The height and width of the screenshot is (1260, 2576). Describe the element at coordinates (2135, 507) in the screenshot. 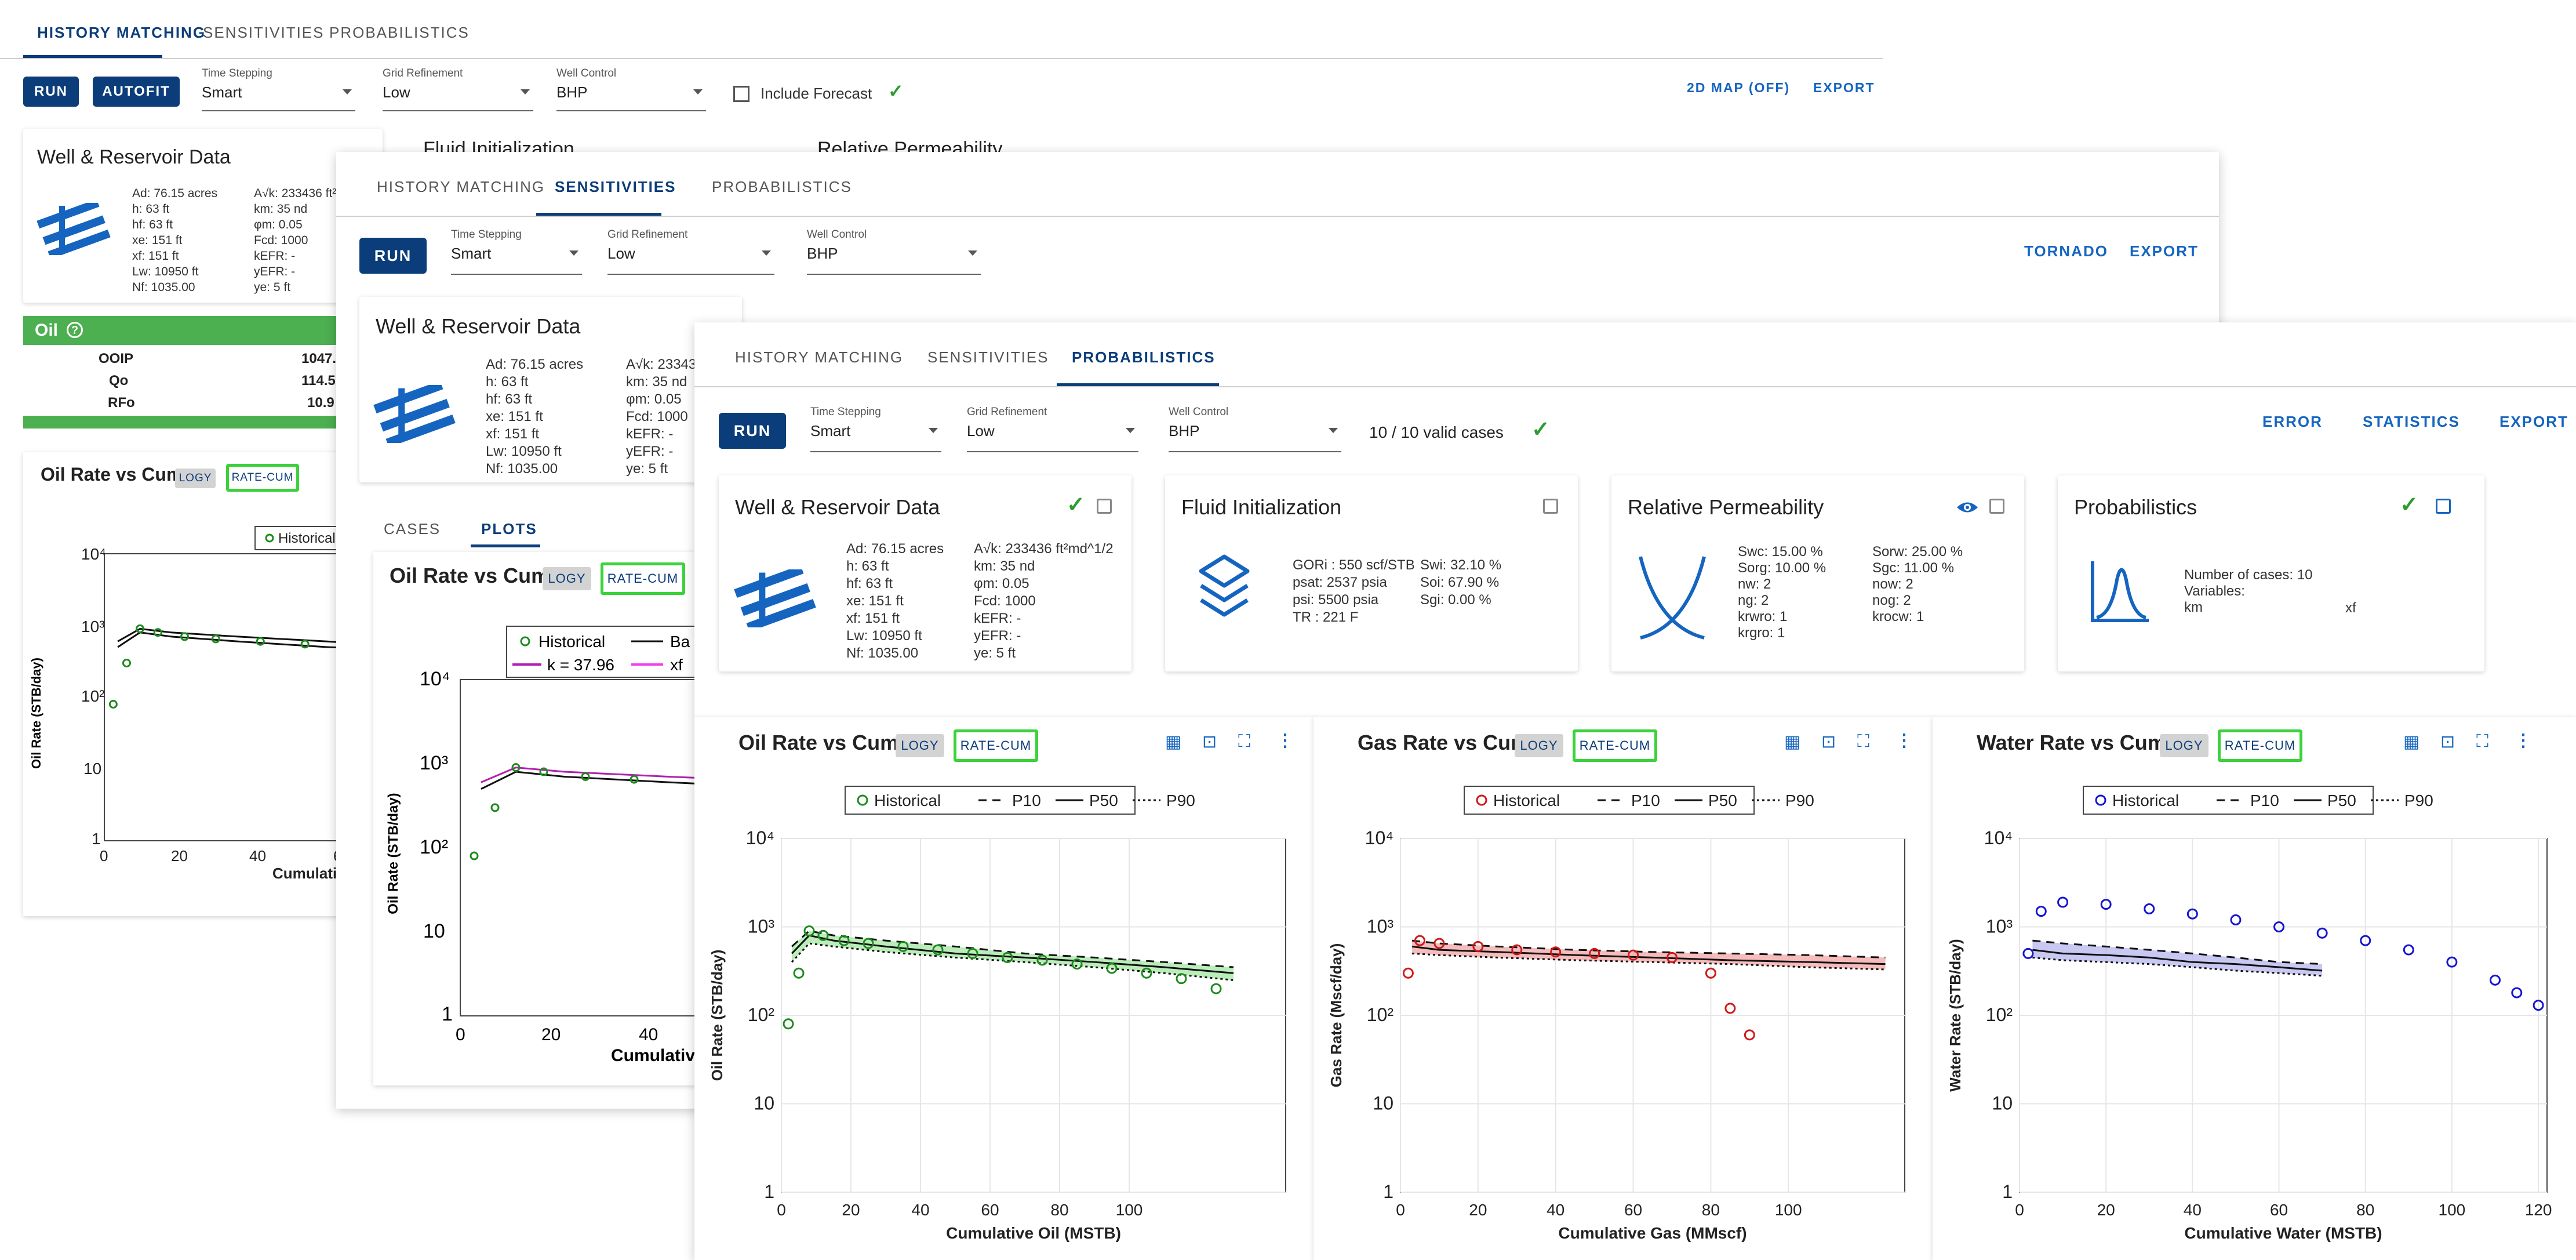

I see `card-title: Probabilistics` at that location.